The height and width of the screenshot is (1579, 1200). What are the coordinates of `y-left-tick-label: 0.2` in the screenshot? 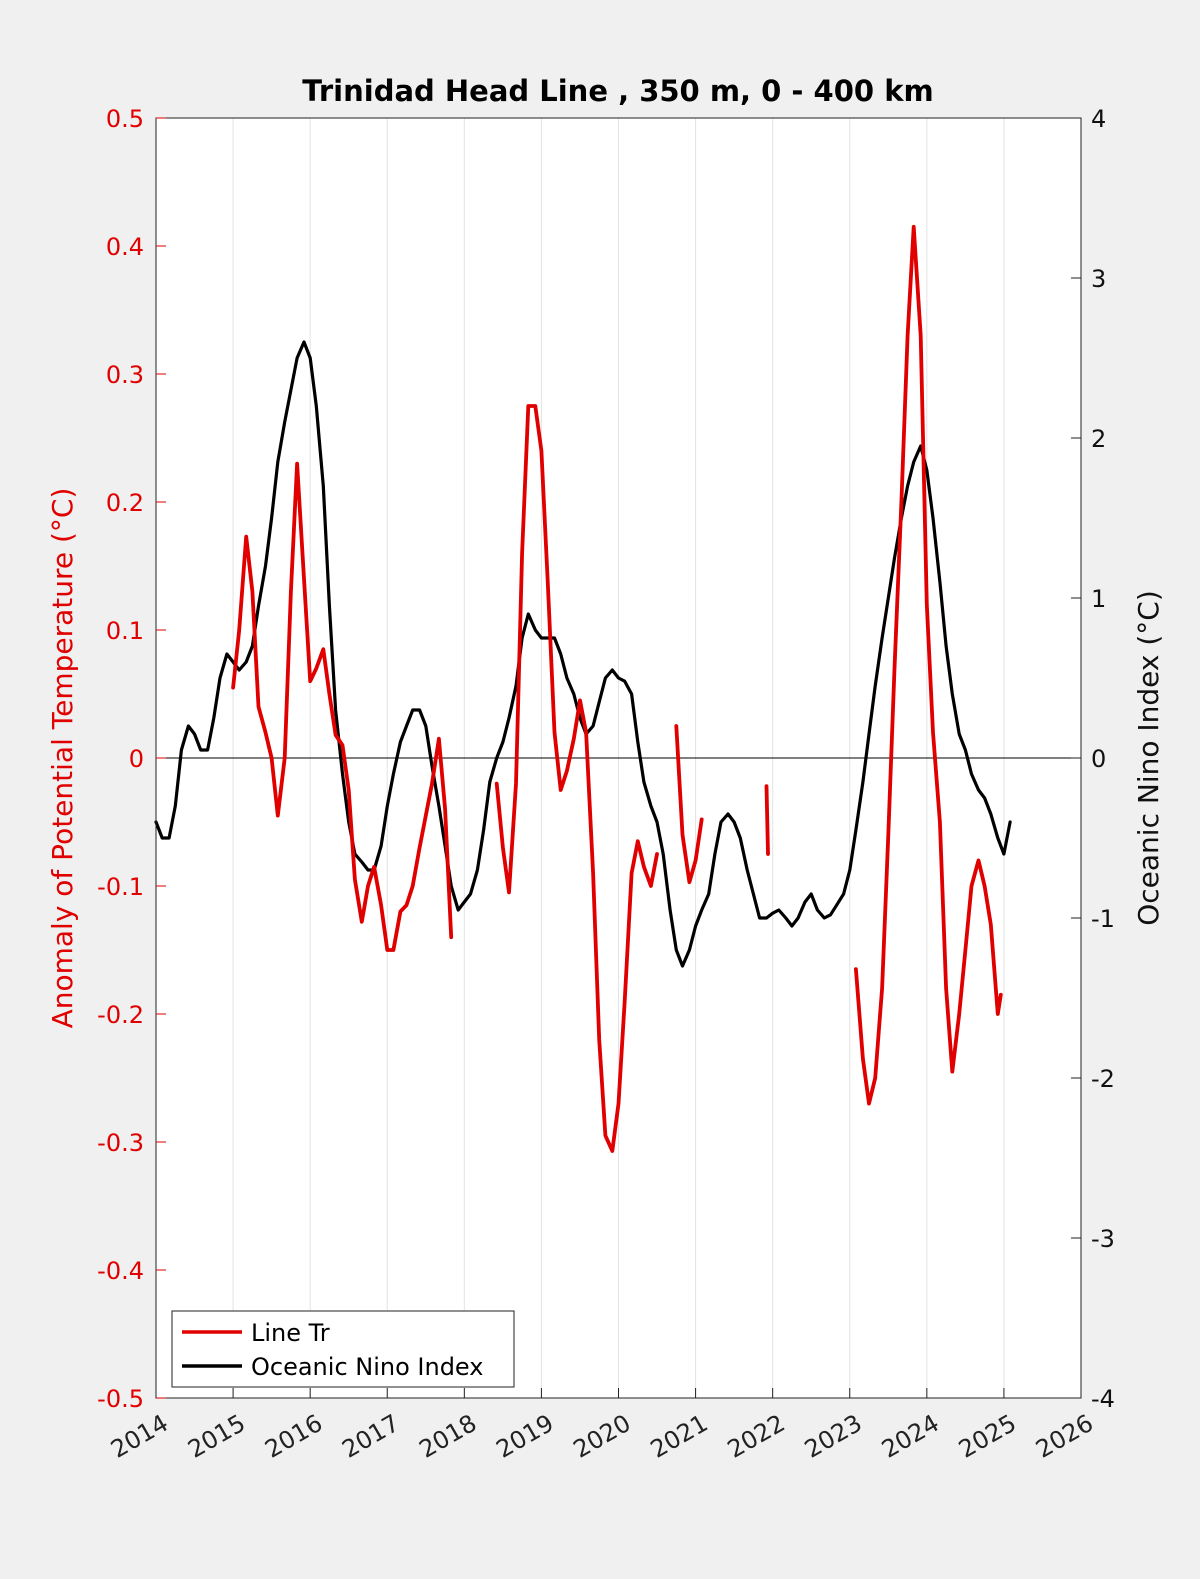 It's located at (125, 503).